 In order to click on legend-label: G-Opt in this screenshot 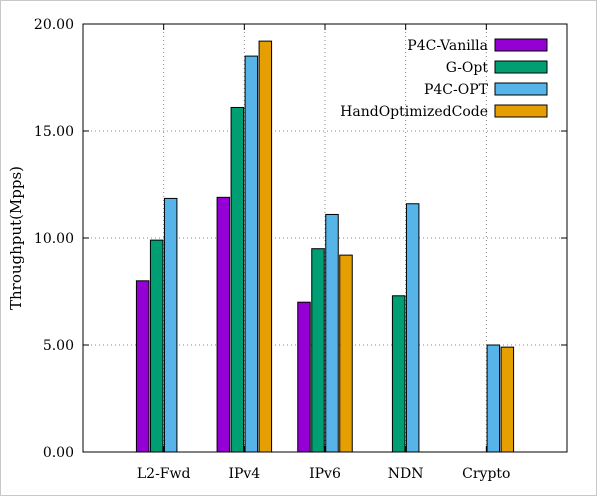, I will do `click(467, 68)`.